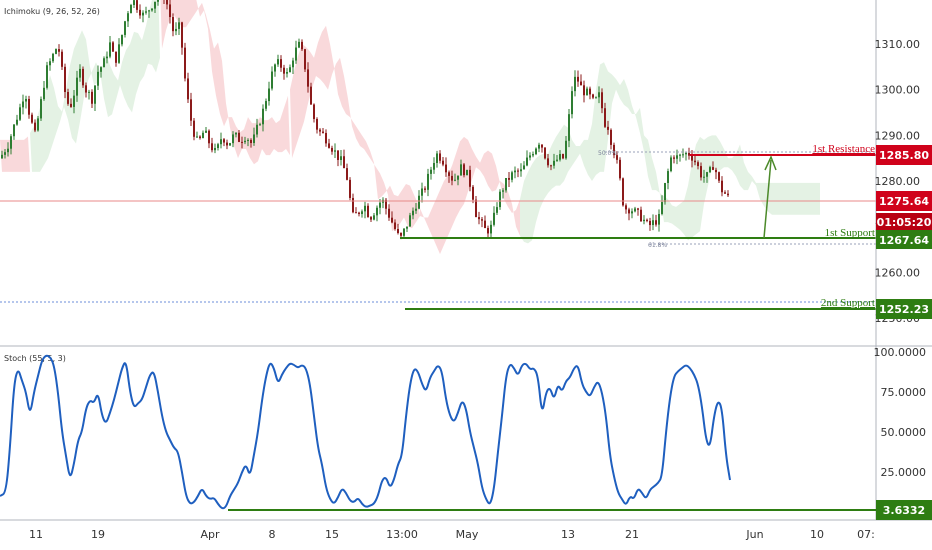  Describe the element at coordinates (904, 239) in the screenshot. I see `support1-badge: 1267.64` at that location.